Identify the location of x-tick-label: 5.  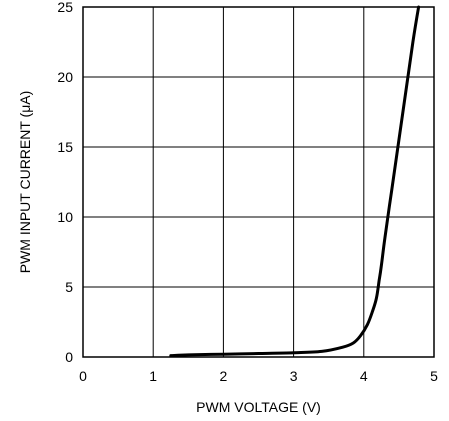
(434, 376).